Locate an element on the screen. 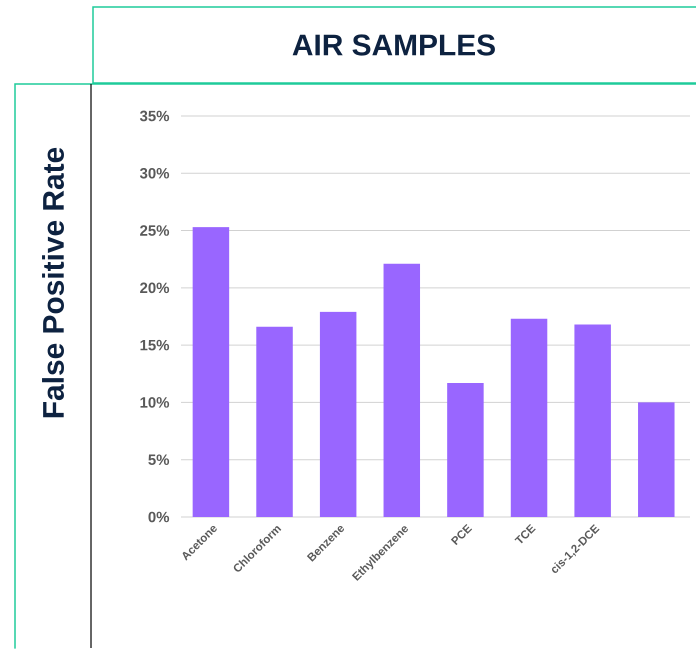 This screenshot has width=696, height=649. y-tick-label: 30% is located at coordinates (155, 173).